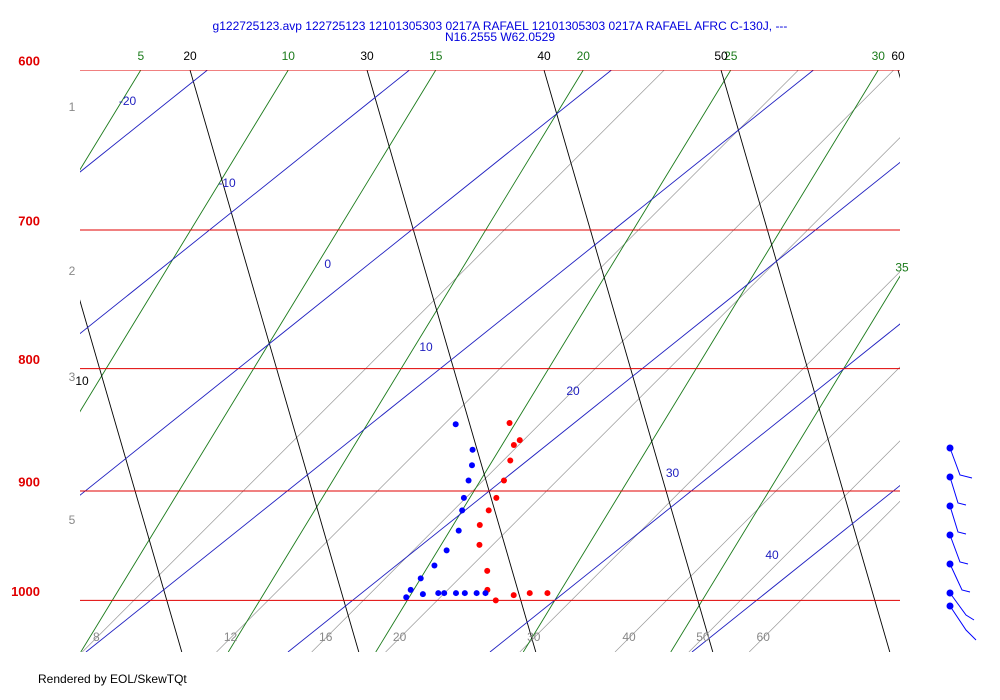 The width and height of the screenshot is (1000, 700). I want to click on dry-adiabat-label: 20, so click(190, 56).